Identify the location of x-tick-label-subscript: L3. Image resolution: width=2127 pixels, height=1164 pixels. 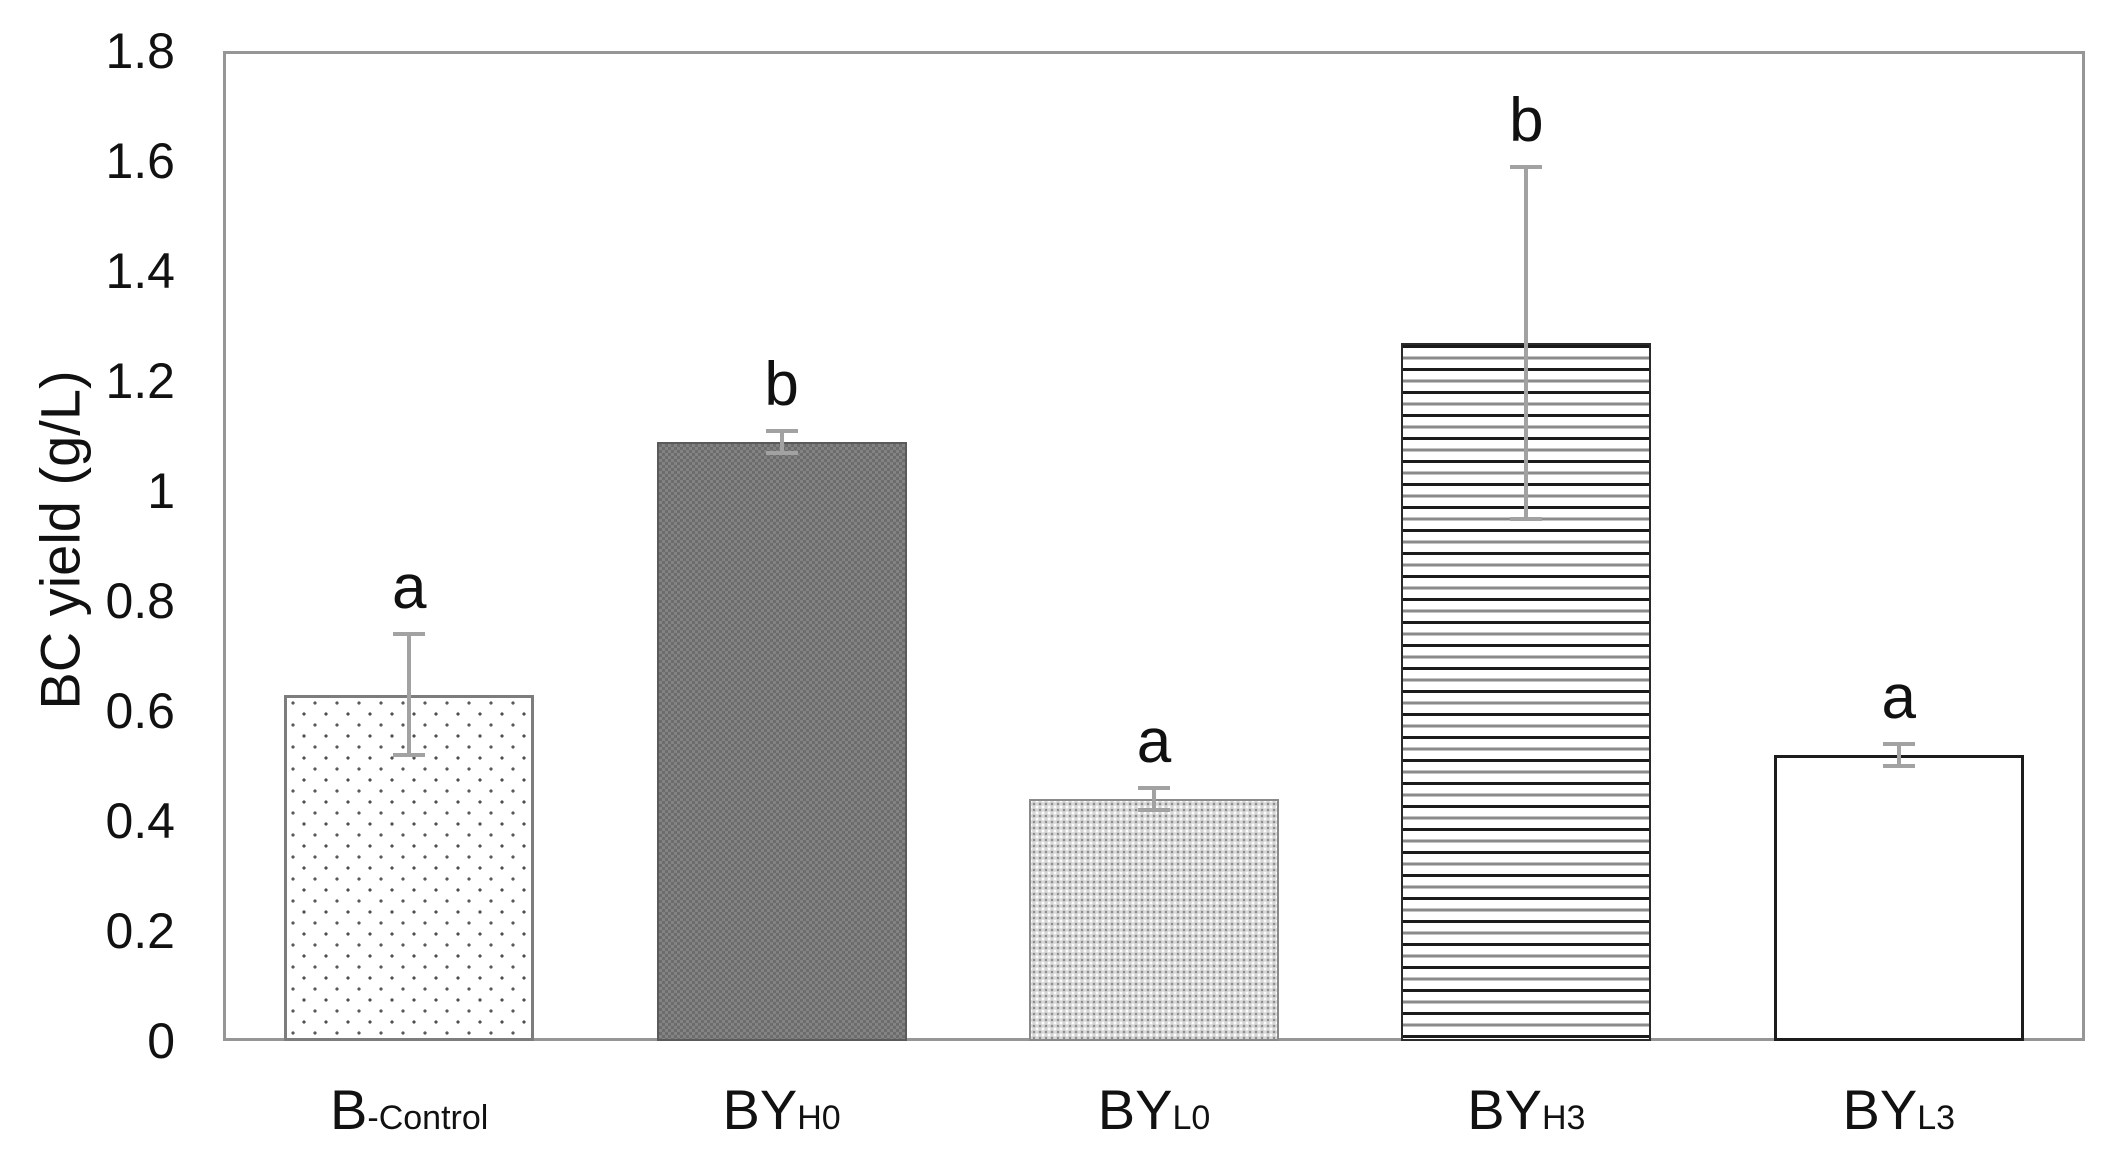
(1936, 1118).